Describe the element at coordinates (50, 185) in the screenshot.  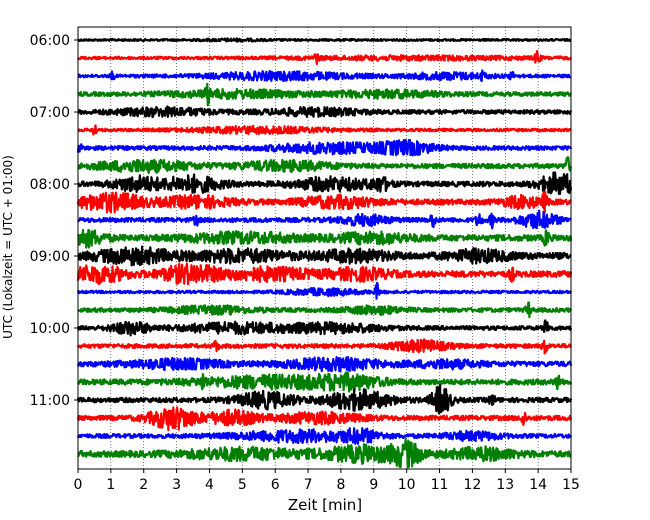
I see `y-tick-label-0800: 08:00` at that location.